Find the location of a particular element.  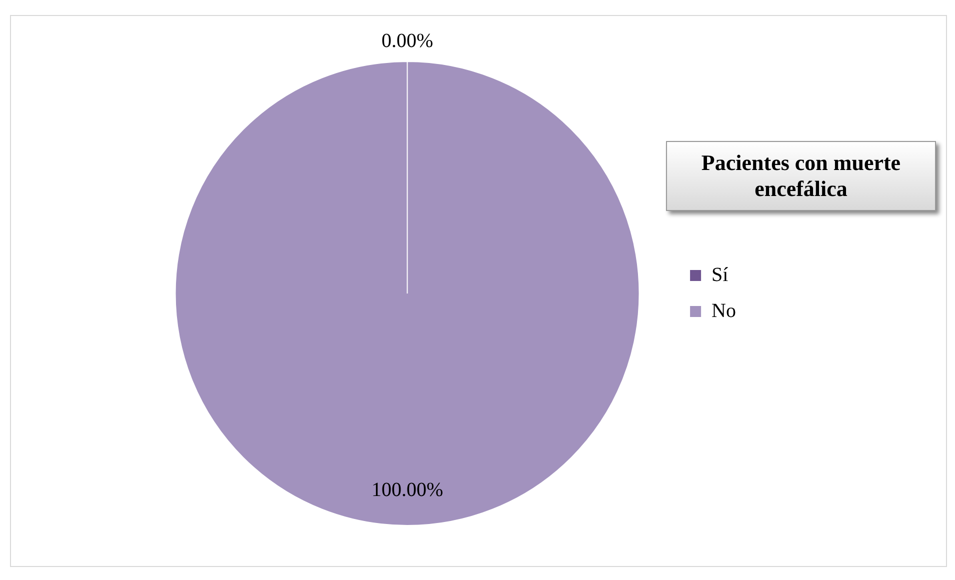

text: 0.00% is located at coordinates (407, 41).